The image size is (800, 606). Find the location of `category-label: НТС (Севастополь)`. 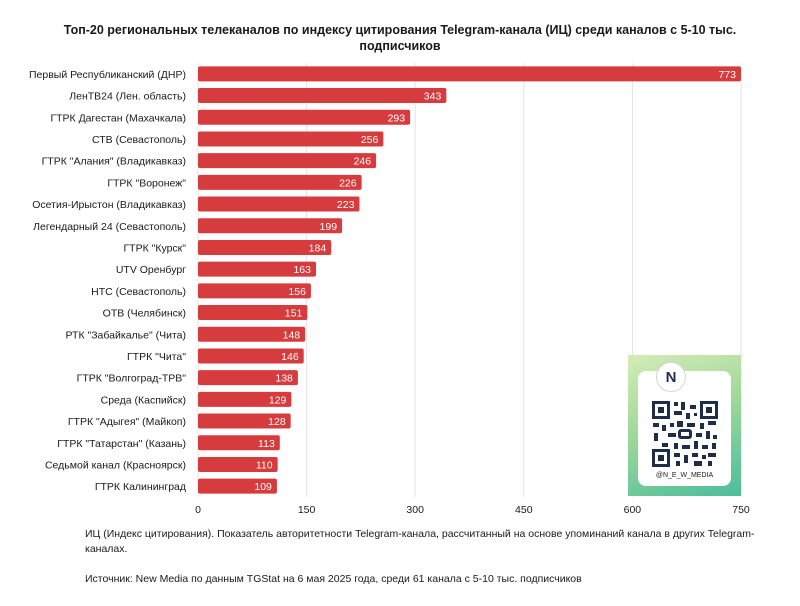

category-label: НТС (Севастополь) is located at coordinates (138, 292).